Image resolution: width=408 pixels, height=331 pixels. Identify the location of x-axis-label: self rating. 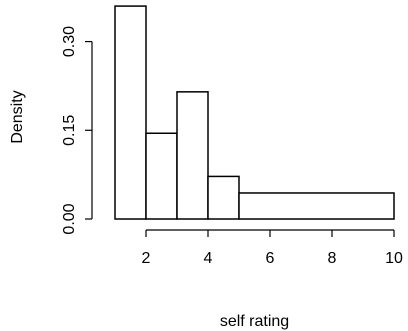
(254, 321).